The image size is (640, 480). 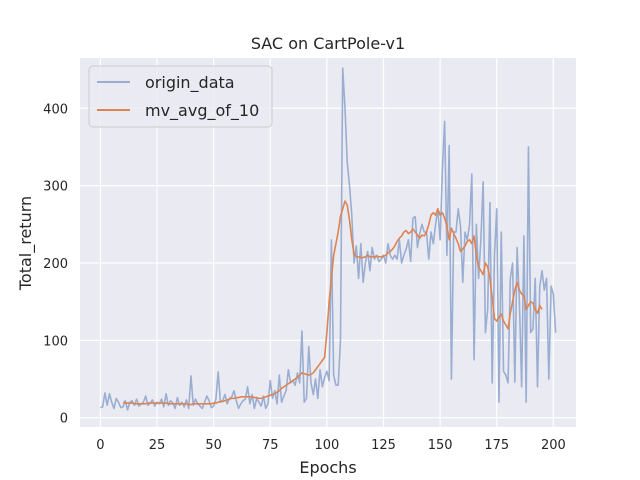 What do you see at coordinates (496, 445) in the screenshot?
I see `x-tick-label: 175` at bounding box center [496, 445].